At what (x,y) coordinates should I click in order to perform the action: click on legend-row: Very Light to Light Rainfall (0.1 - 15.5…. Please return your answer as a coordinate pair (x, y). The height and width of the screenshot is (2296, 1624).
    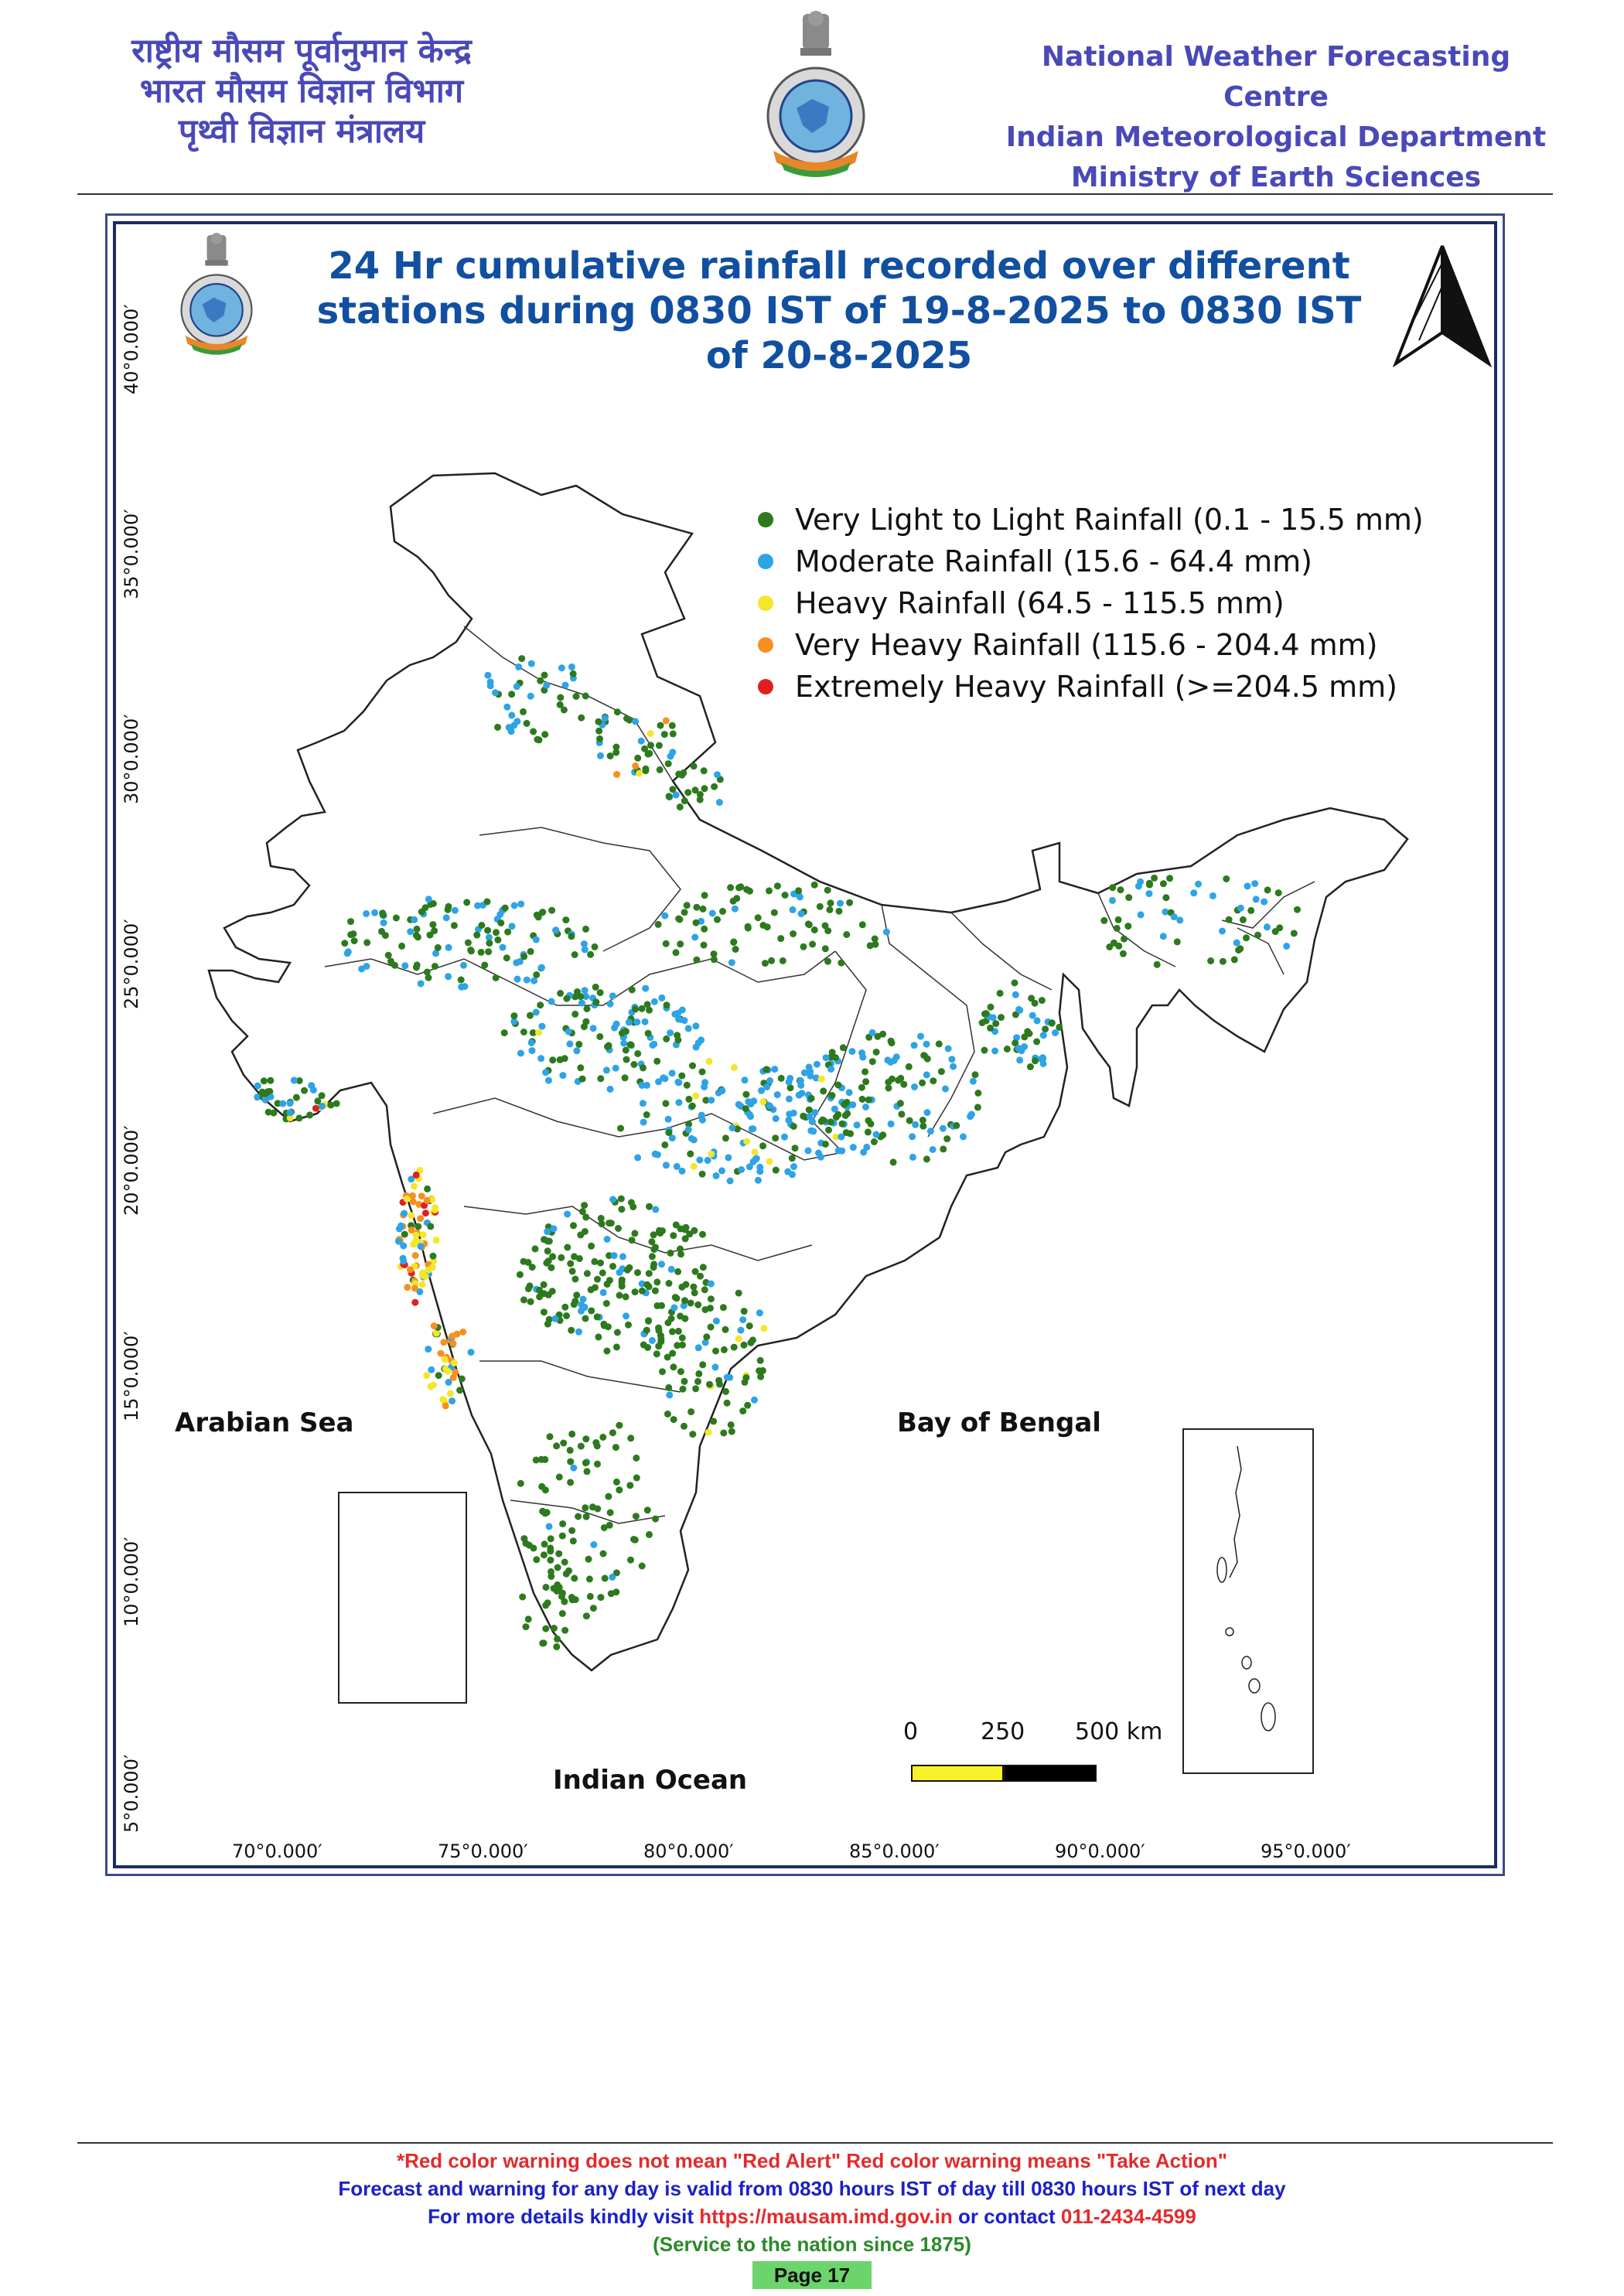
    Looking at the image, I should click on (1091, 520).